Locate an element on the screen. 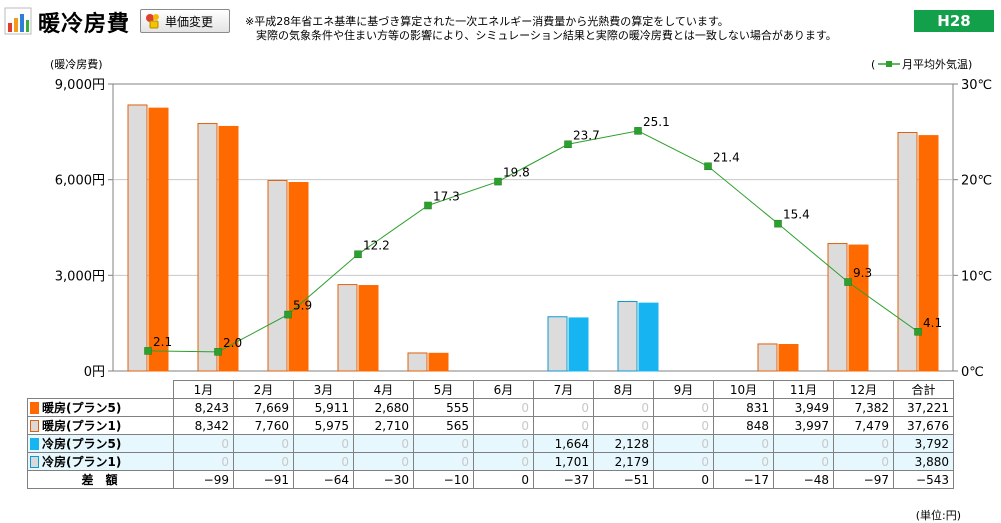 This screenshot has width=1001, height=523. table-cell: 37,676 is located at coordinates (923, 425).